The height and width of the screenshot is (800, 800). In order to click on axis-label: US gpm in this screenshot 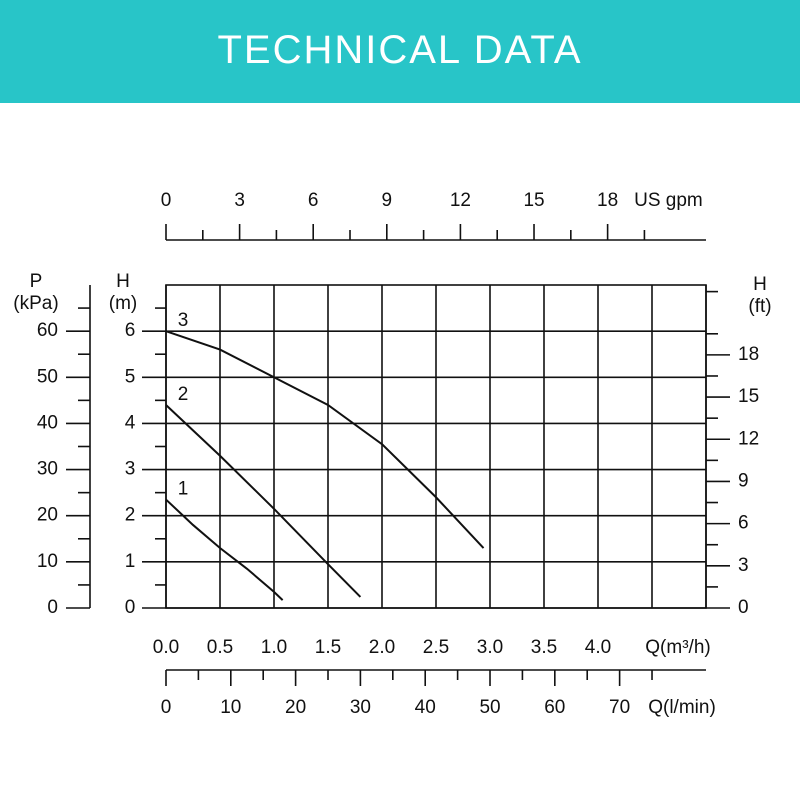, I will do `click(668, 200)`.